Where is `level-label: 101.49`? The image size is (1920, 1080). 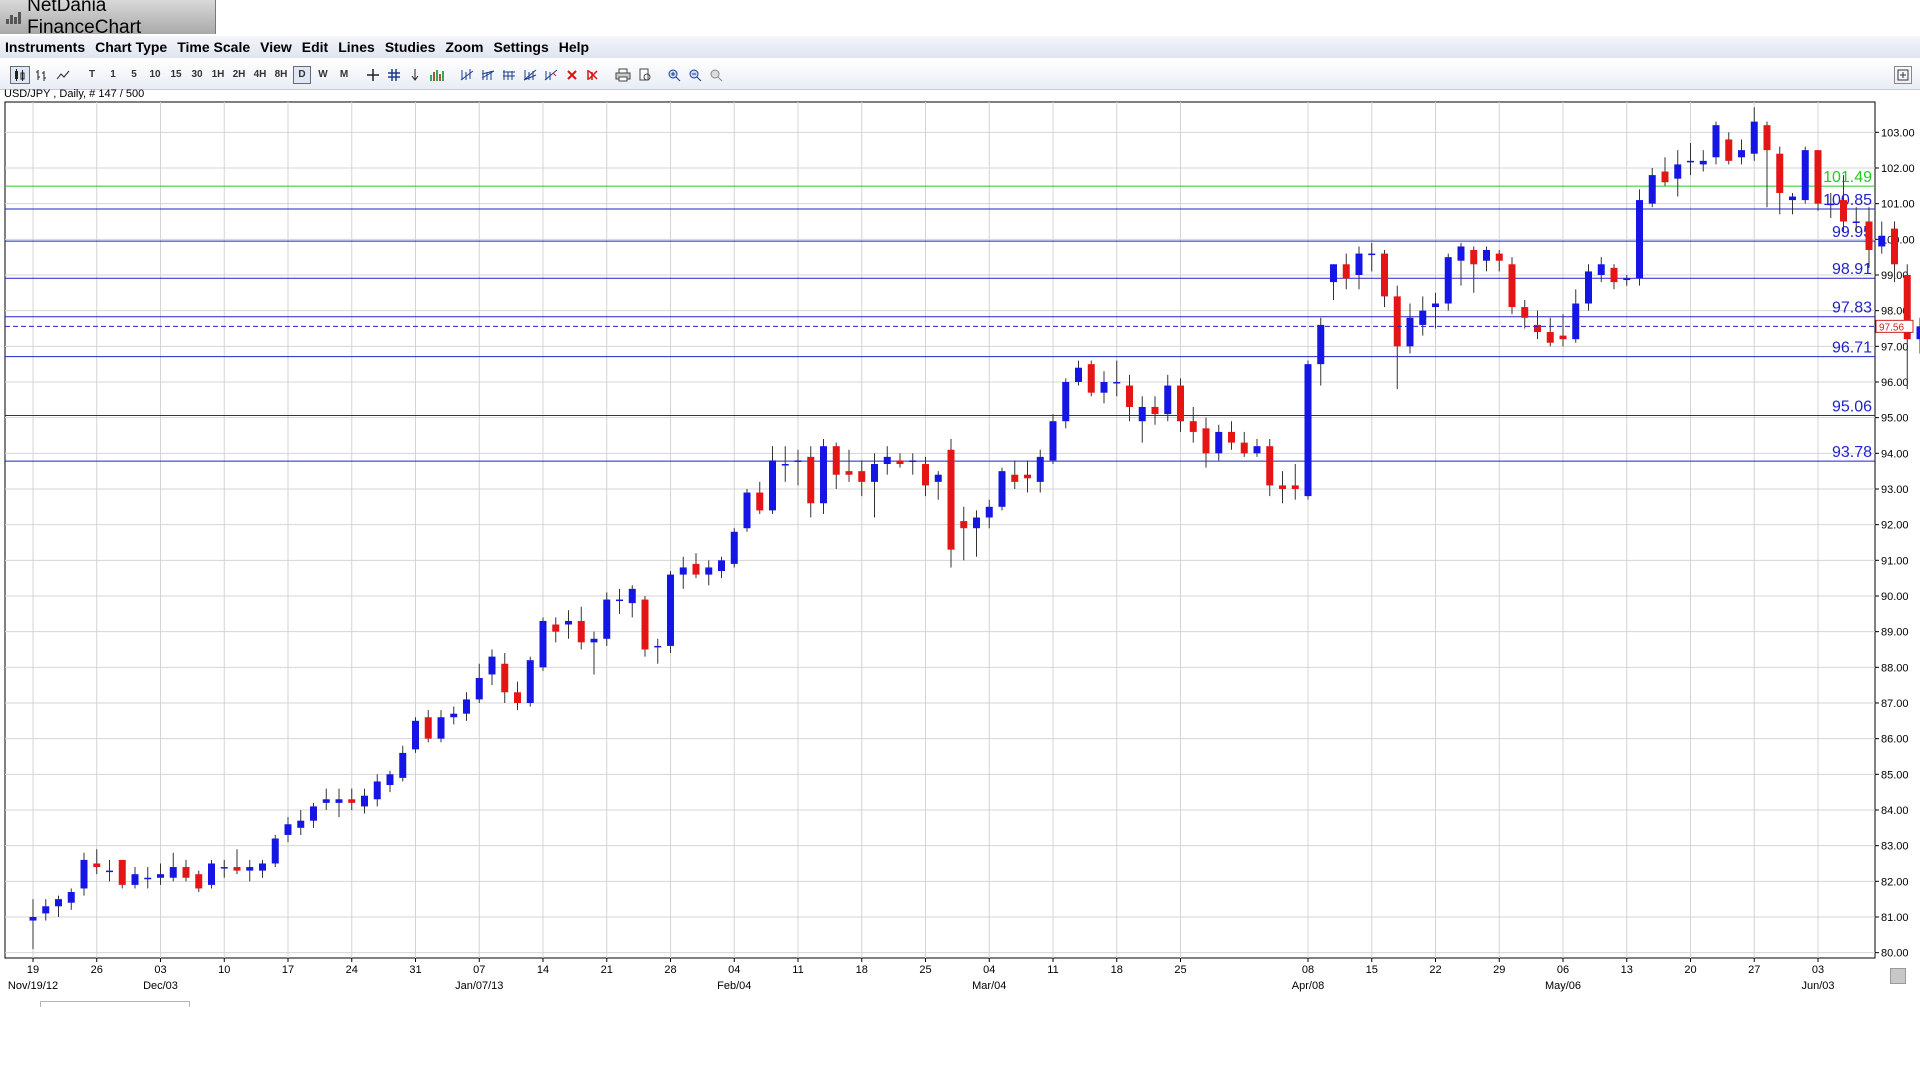 level-label: 101.49 is located at coordinates (1847, 177).